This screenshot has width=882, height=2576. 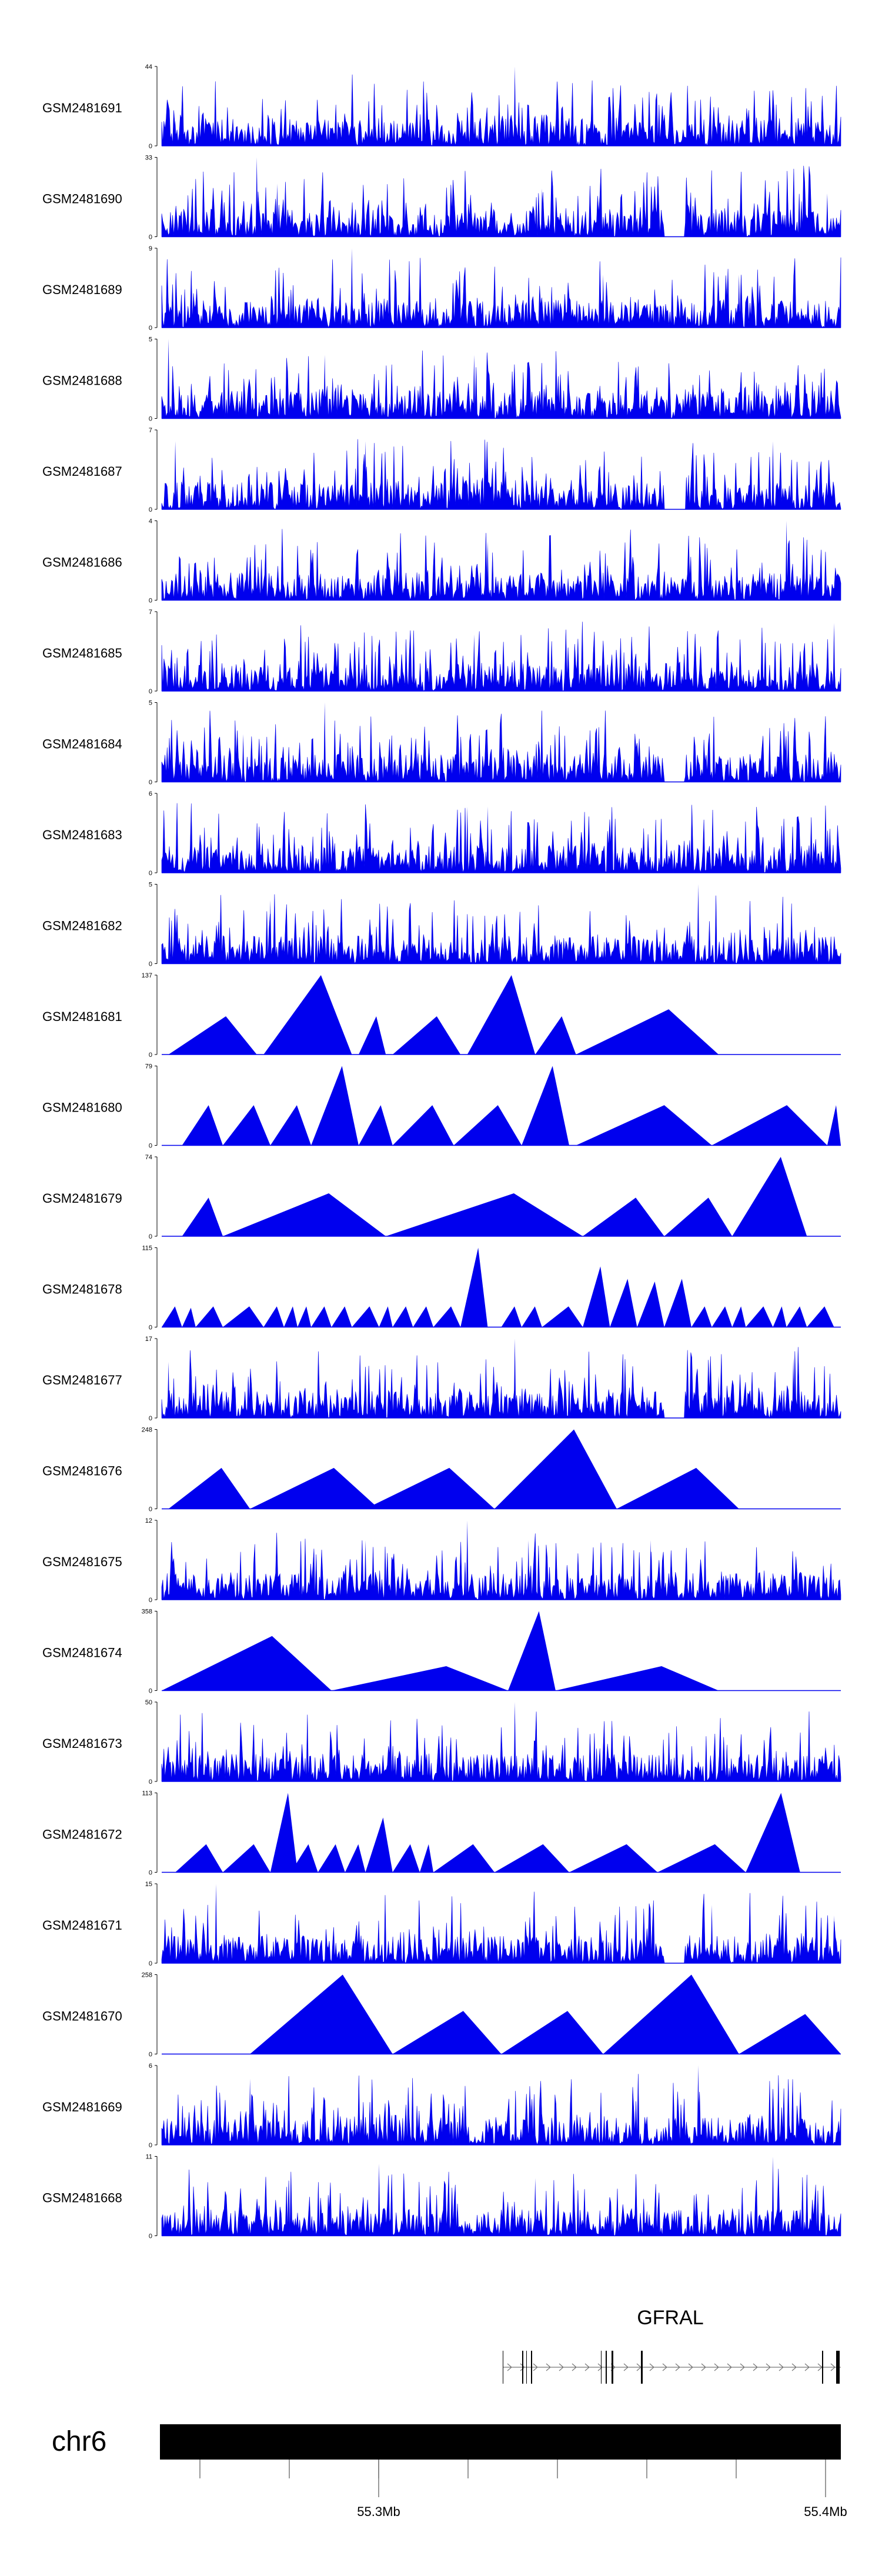 I want to click on track-label: GSM2481691, so click(x=82, y=108).